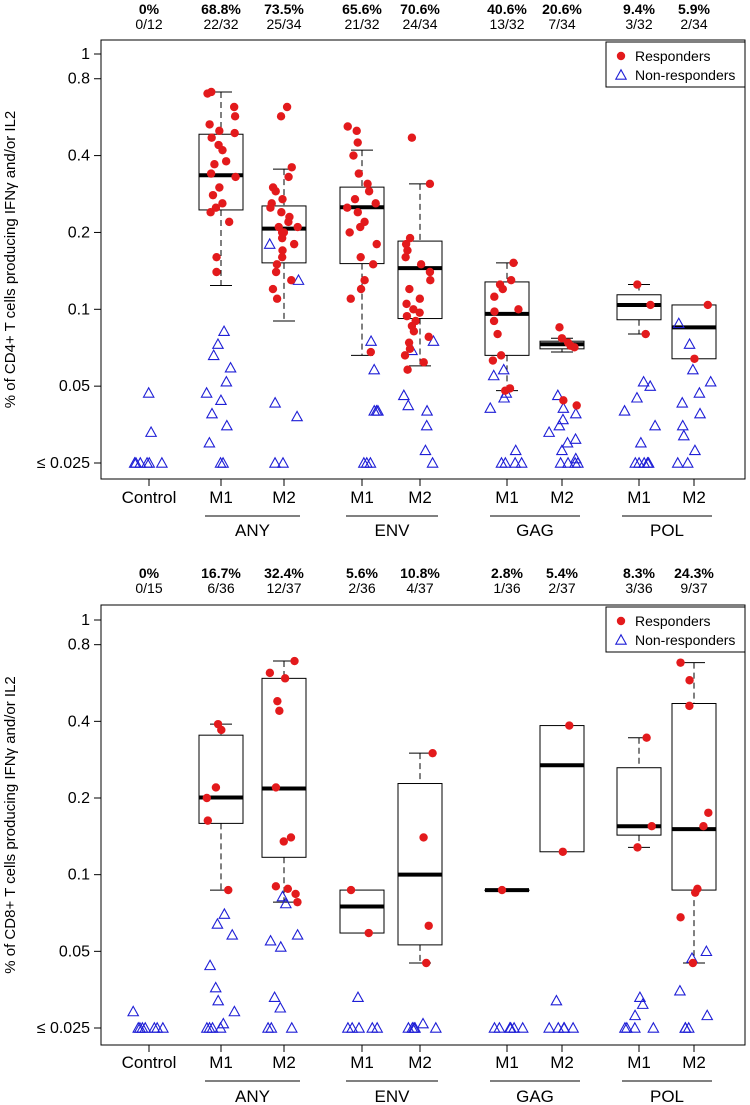  I want to click on percent-label: 68.8%, so click(221, 9).